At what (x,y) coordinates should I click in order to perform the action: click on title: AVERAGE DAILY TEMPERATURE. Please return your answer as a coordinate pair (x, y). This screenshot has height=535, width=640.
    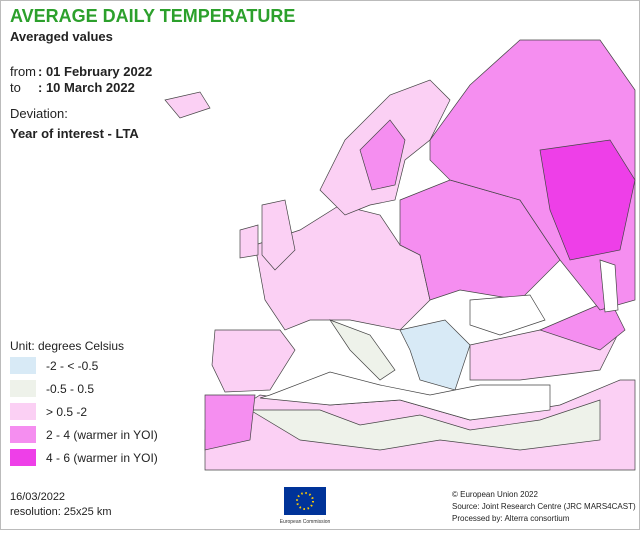
    Looking at the image, I should click on (152, 16).